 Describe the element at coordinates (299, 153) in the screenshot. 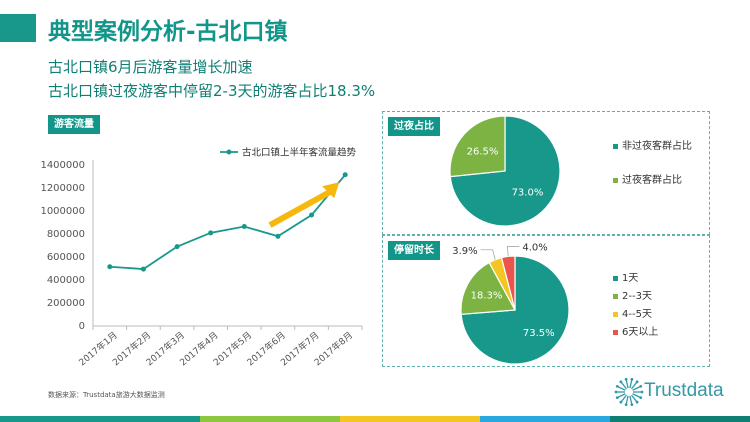

I see `legend-label: 古北口镇上半年客流量趋势` at that location.